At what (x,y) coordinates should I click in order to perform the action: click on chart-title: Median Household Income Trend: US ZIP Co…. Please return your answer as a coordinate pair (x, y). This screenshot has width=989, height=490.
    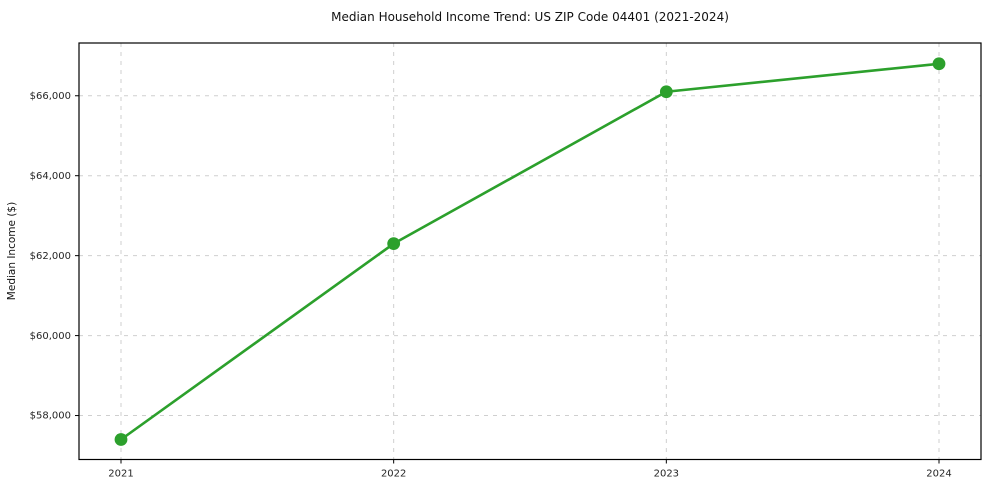
    Looking at the image, I should click on (530, 17).